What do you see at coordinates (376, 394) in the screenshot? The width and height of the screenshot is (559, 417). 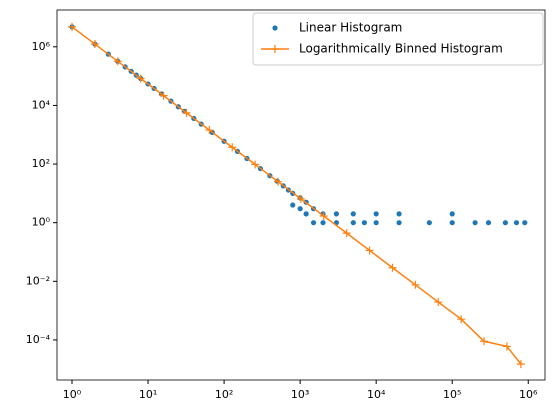 I see `x-tick-label: 10⁴` at bounding box center [376, 394].